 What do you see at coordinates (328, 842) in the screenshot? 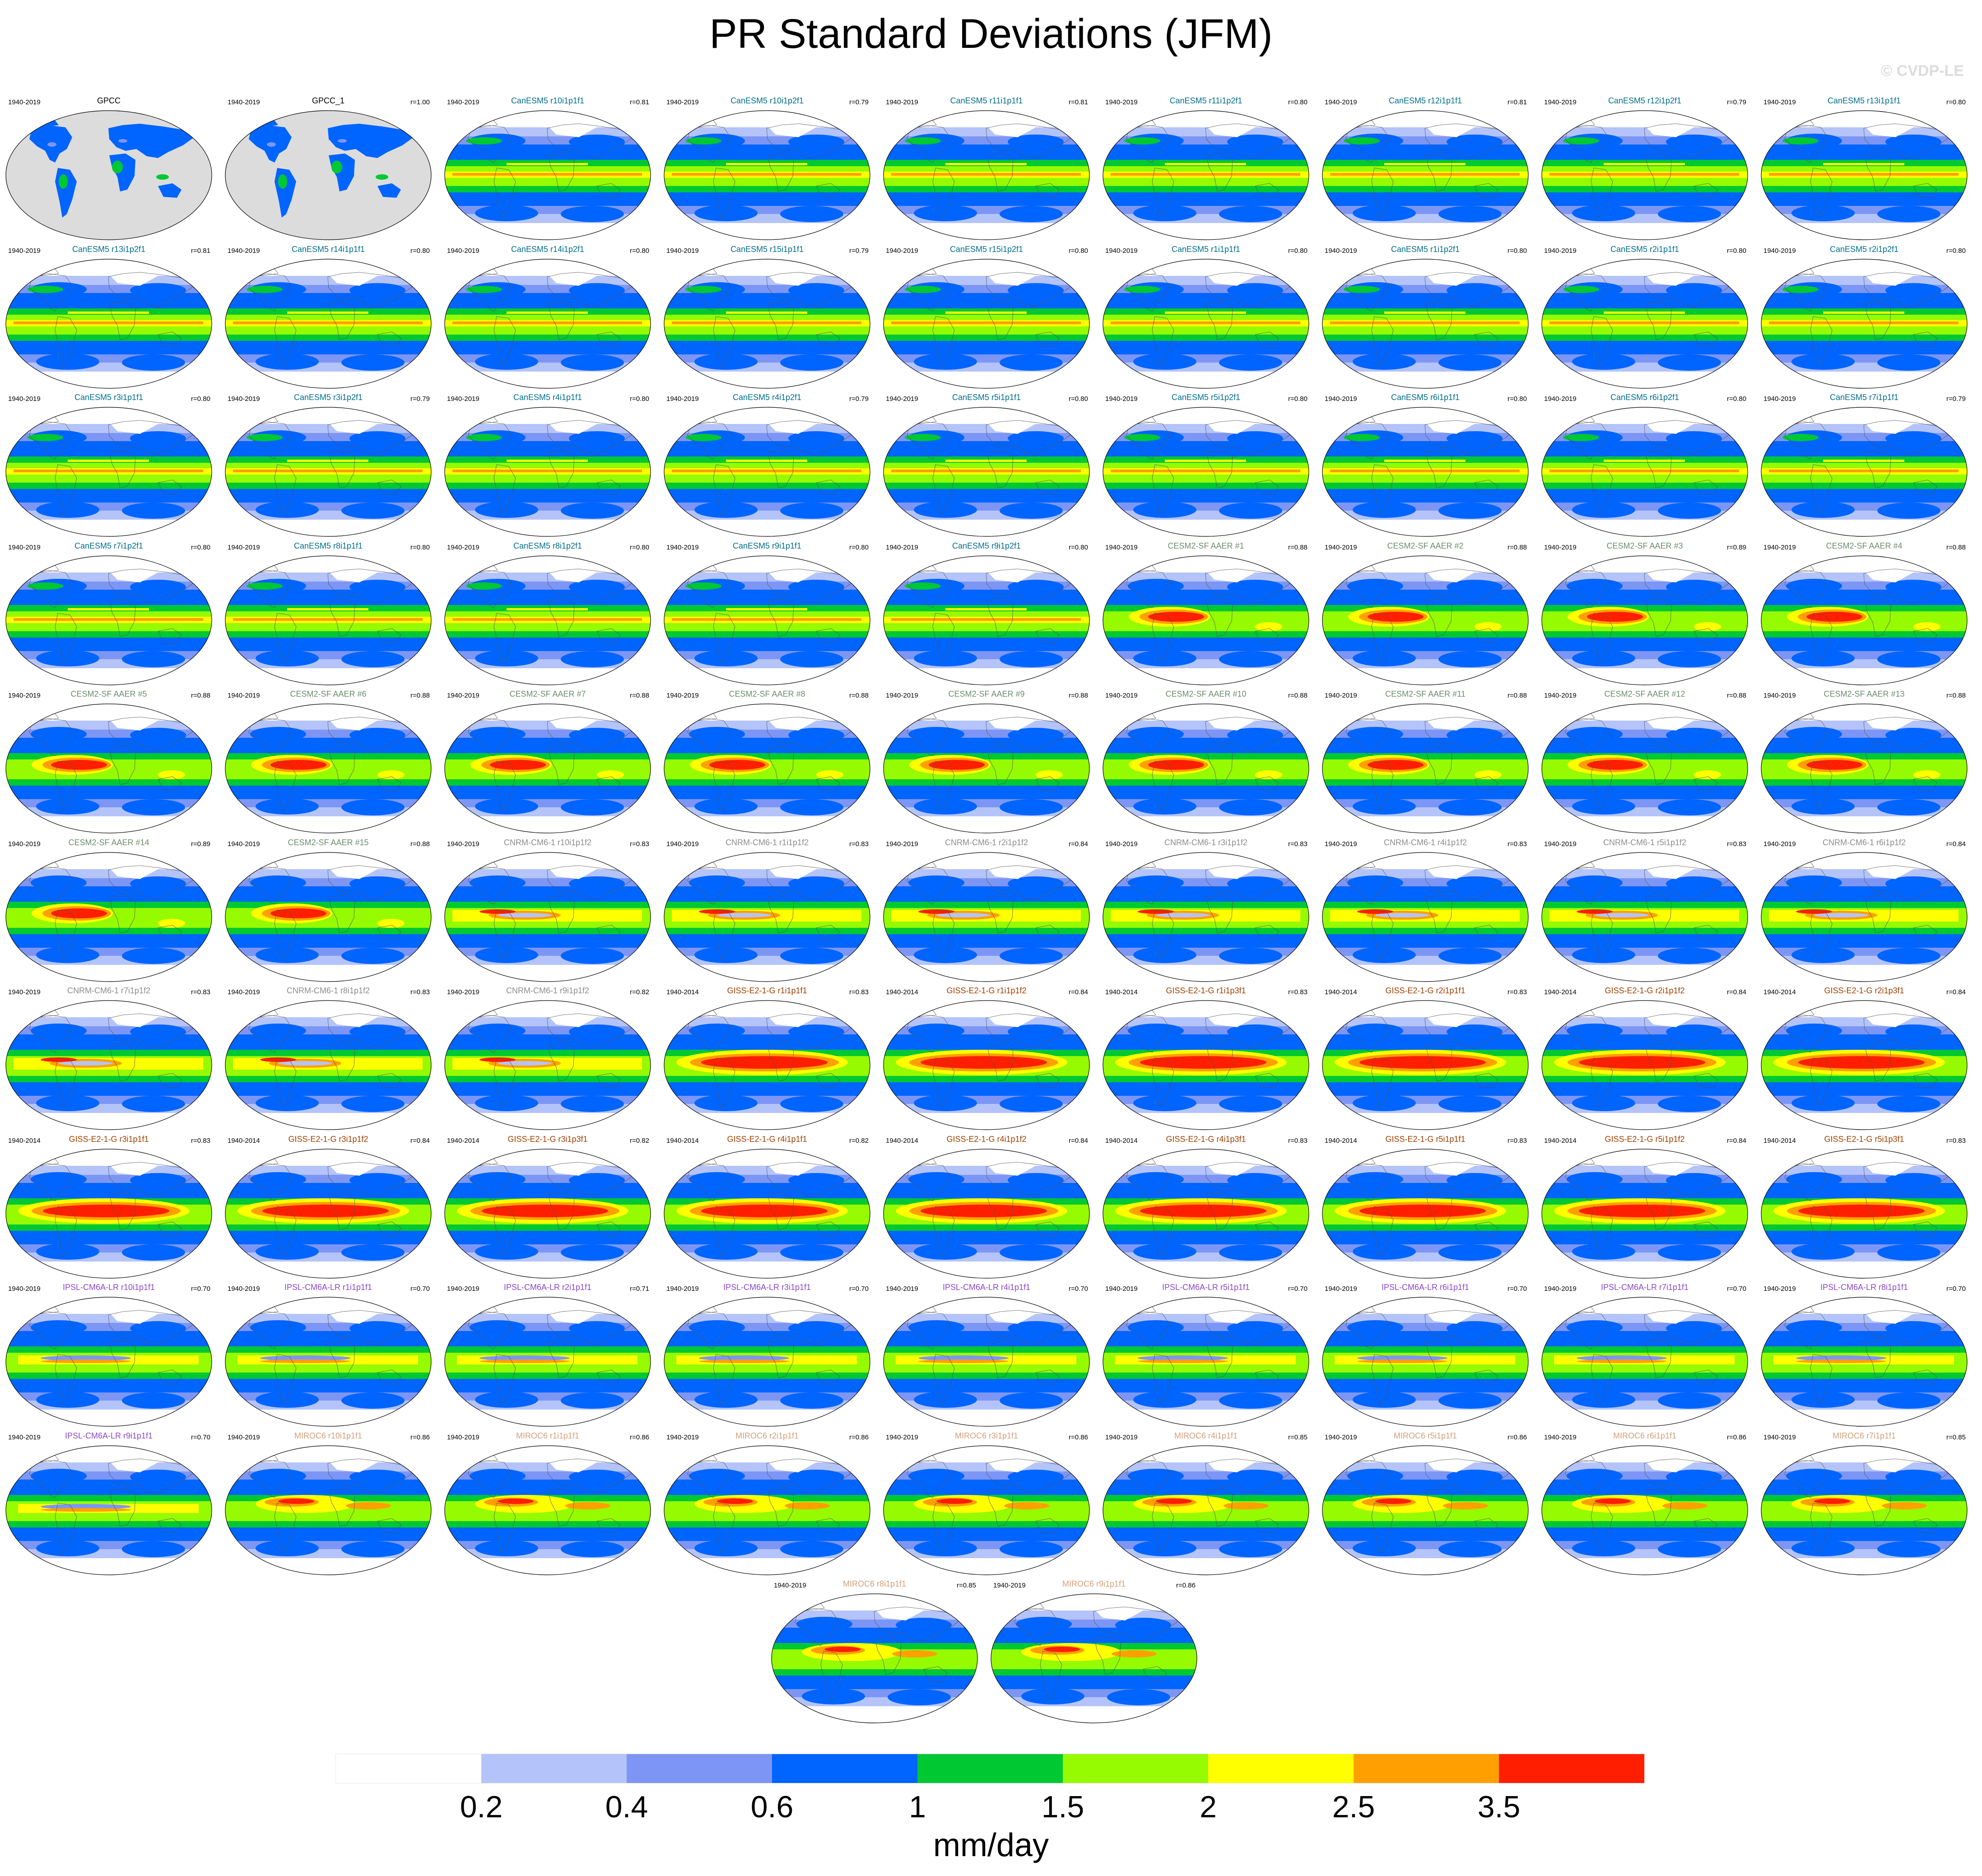
I see `panel-title: CESM2-SF AAER #15` at bounding box center [328, 842].